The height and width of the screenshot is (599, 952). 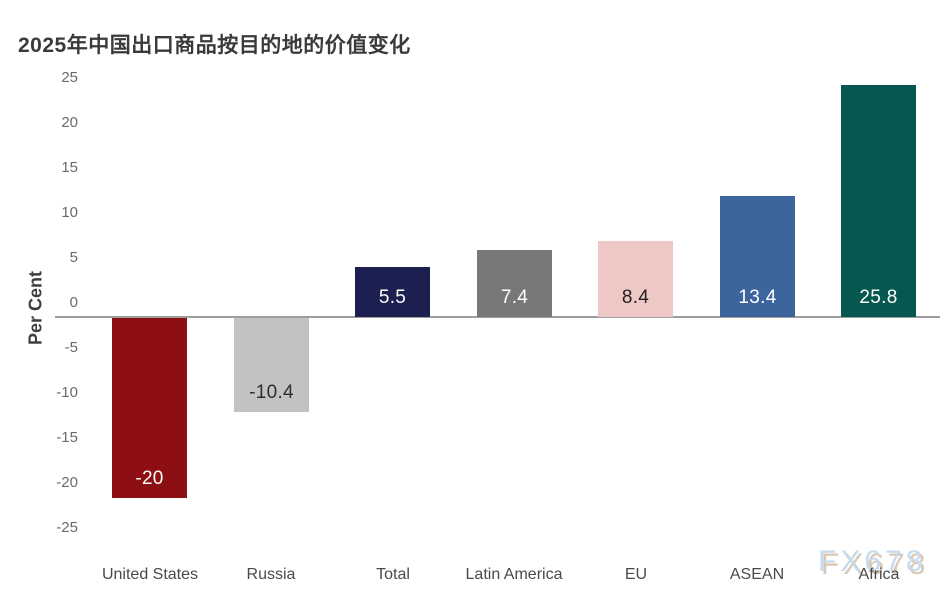 I want to click on bar-total: 5.5, so click(x=392, y=292).